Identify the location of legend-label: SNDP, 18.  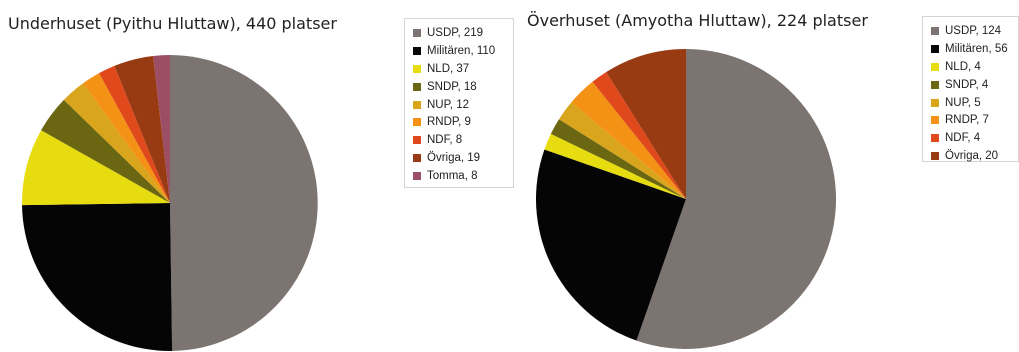
(452, 86).